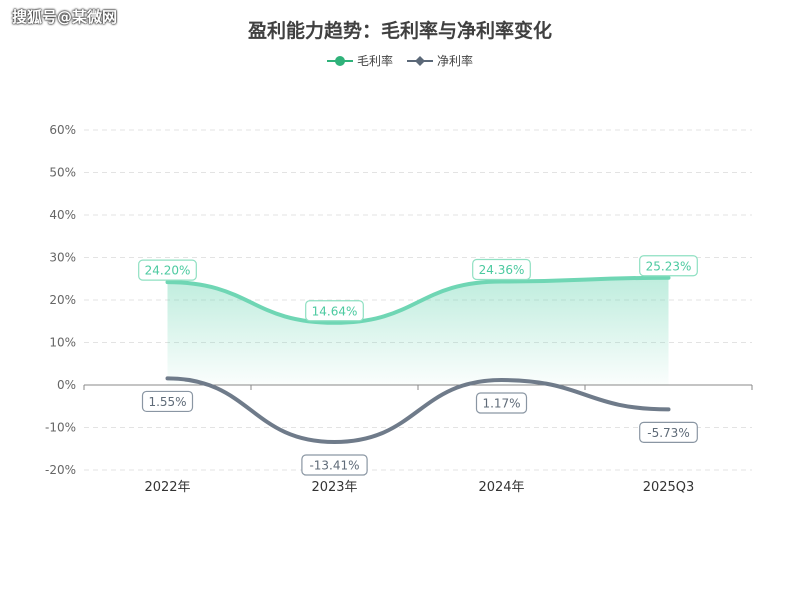 Image resolution: width=800 pixels, height=600 pixels. I want to click on legend: 毛利率 净利率, so click(400, 60).